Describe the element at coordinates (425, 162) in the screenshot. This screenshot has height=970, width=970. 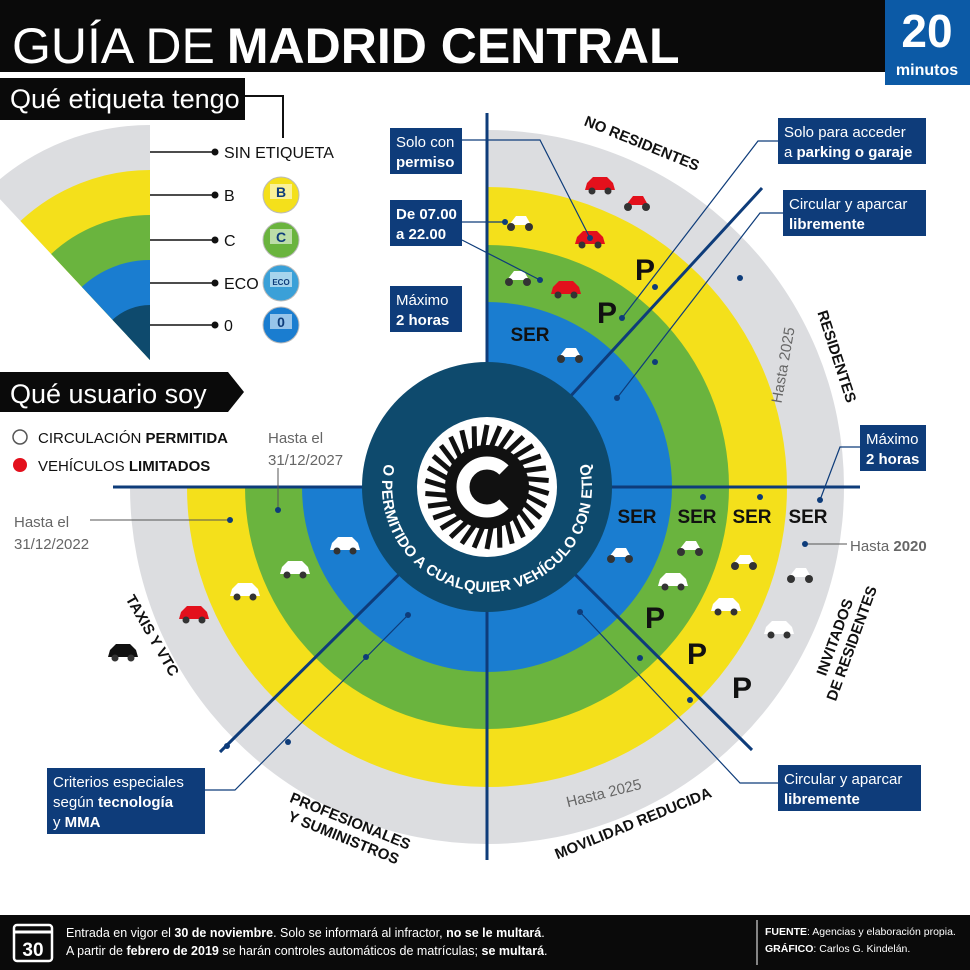
I see `callout-text-part: permiso` at that location.